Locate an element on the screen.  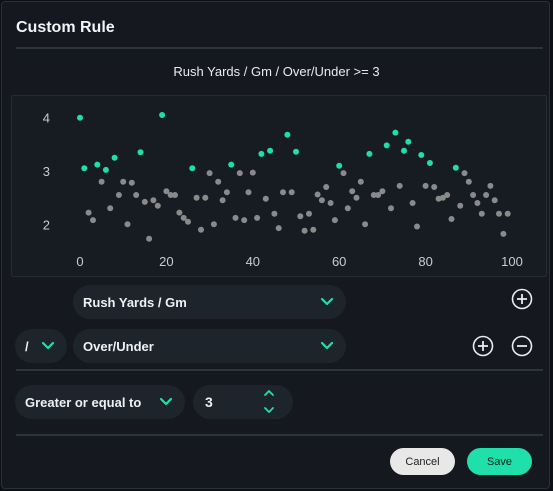
value-stepper: 3 is located at coordinates (243, 402).